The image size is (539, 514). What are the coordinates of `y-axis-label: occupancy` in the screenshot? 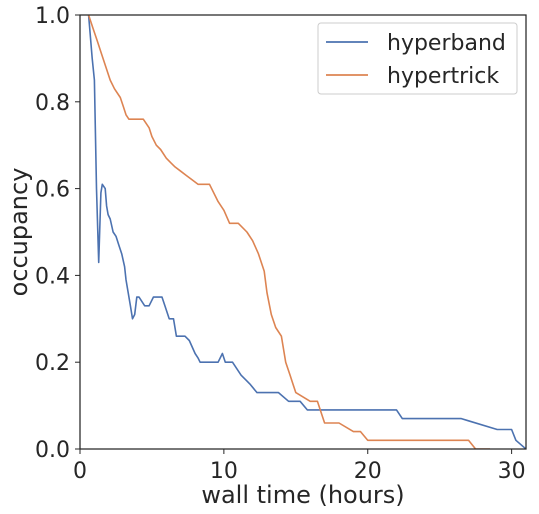 It's located at (19, 232).